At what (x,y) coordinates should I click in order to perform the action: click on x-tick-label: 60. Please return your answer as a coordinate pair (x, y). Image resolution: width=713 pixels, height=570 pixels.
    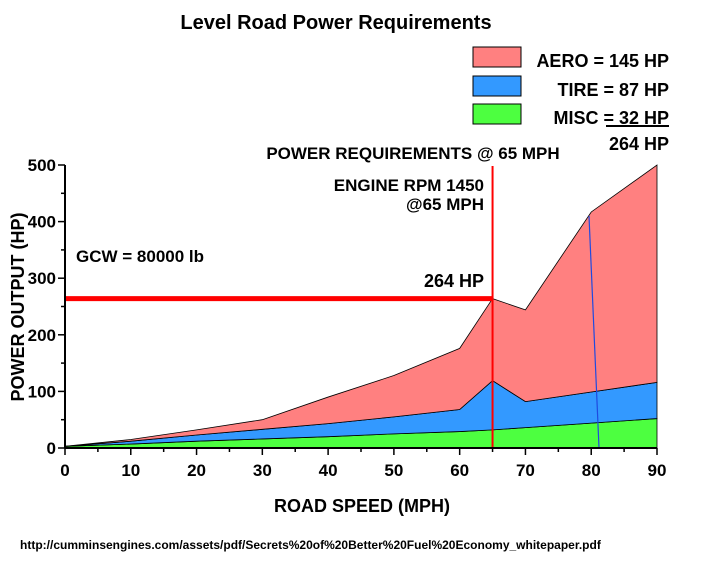
    Looking at the image, I should click on (459, 470).